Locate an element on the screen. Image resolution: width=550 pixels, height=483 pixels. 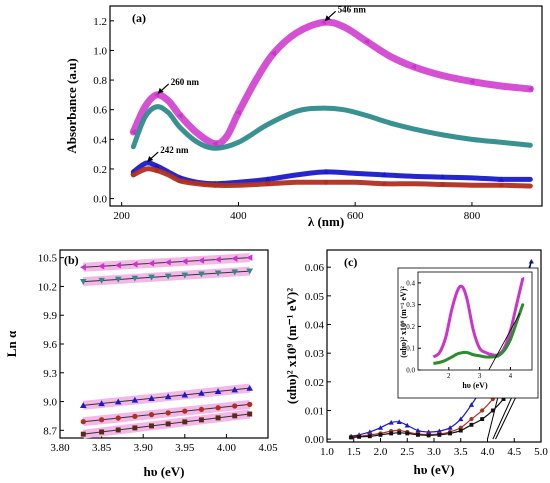
panel-b-ytick-label: 9.0 is located at coordinates (50, 403).